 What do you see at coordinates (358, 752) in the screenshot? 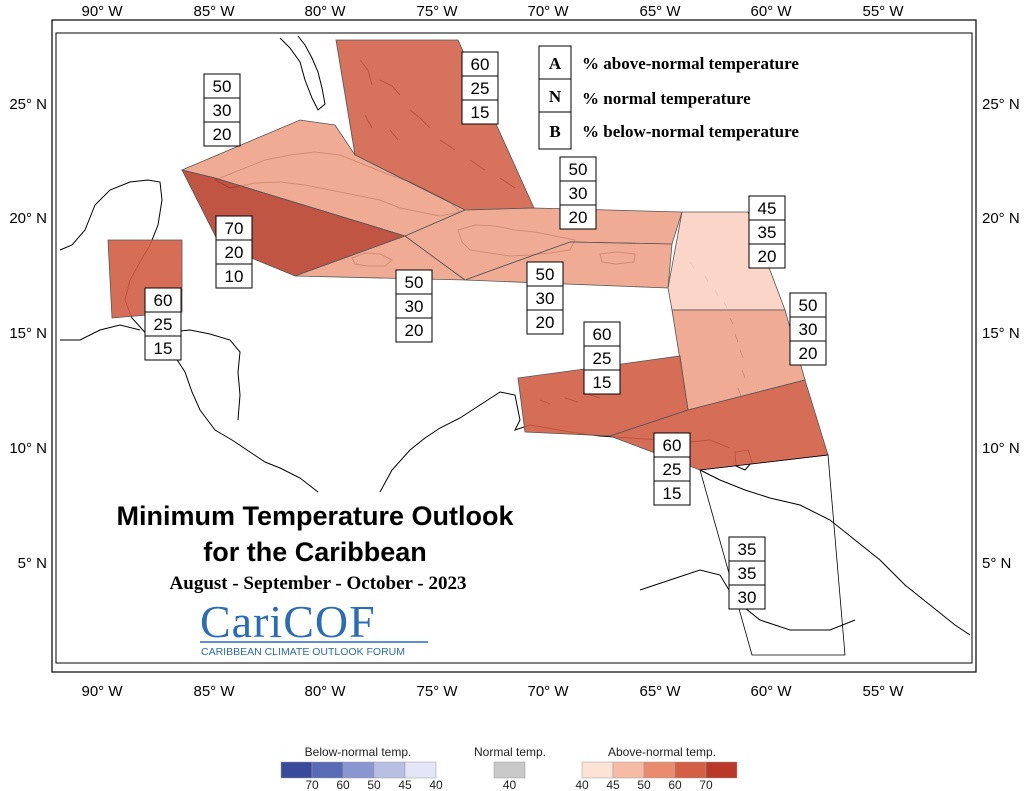
I see `colorbar-below-label: Below-normal temp.` at bounding box center [358, 752].